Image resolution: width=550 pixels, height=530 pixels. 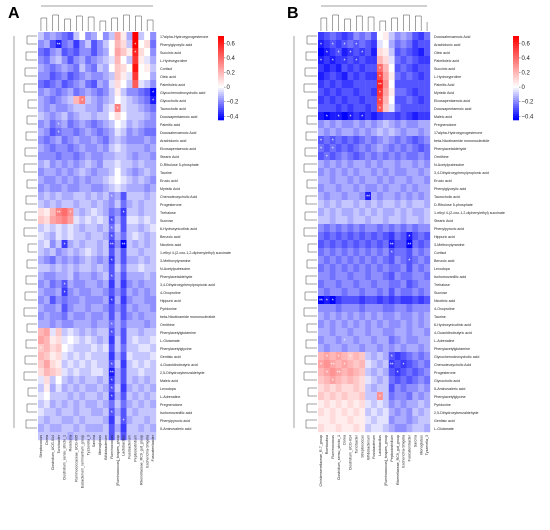 What do you see at coordinates (442, 269) in the screenshot?
I see `row-label: Levodopa` at bounding box center [442, 269].